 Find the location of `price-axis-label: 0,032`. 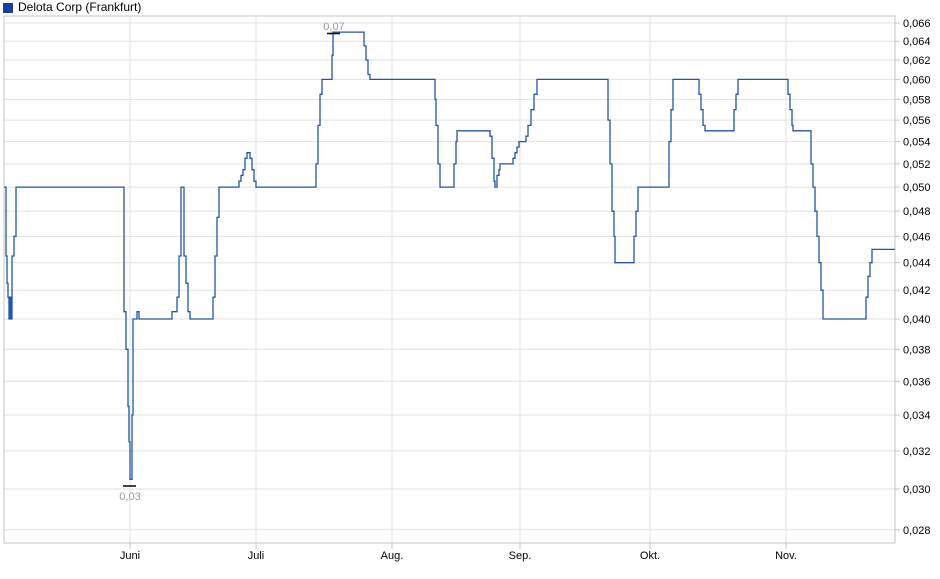

price-axis-label: 0,032 is located at coordinates (917, 452).